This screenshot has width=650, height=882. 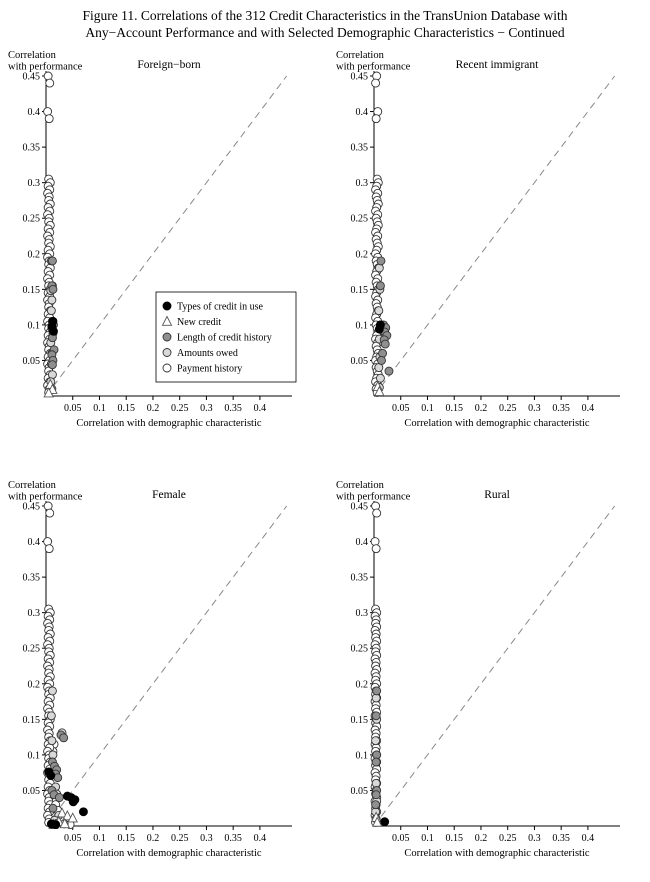 What do you see at coordinates (220, 307) in the screenshot?
I see `legend-label: Types of credit in use` at bounding box center [220, 307].